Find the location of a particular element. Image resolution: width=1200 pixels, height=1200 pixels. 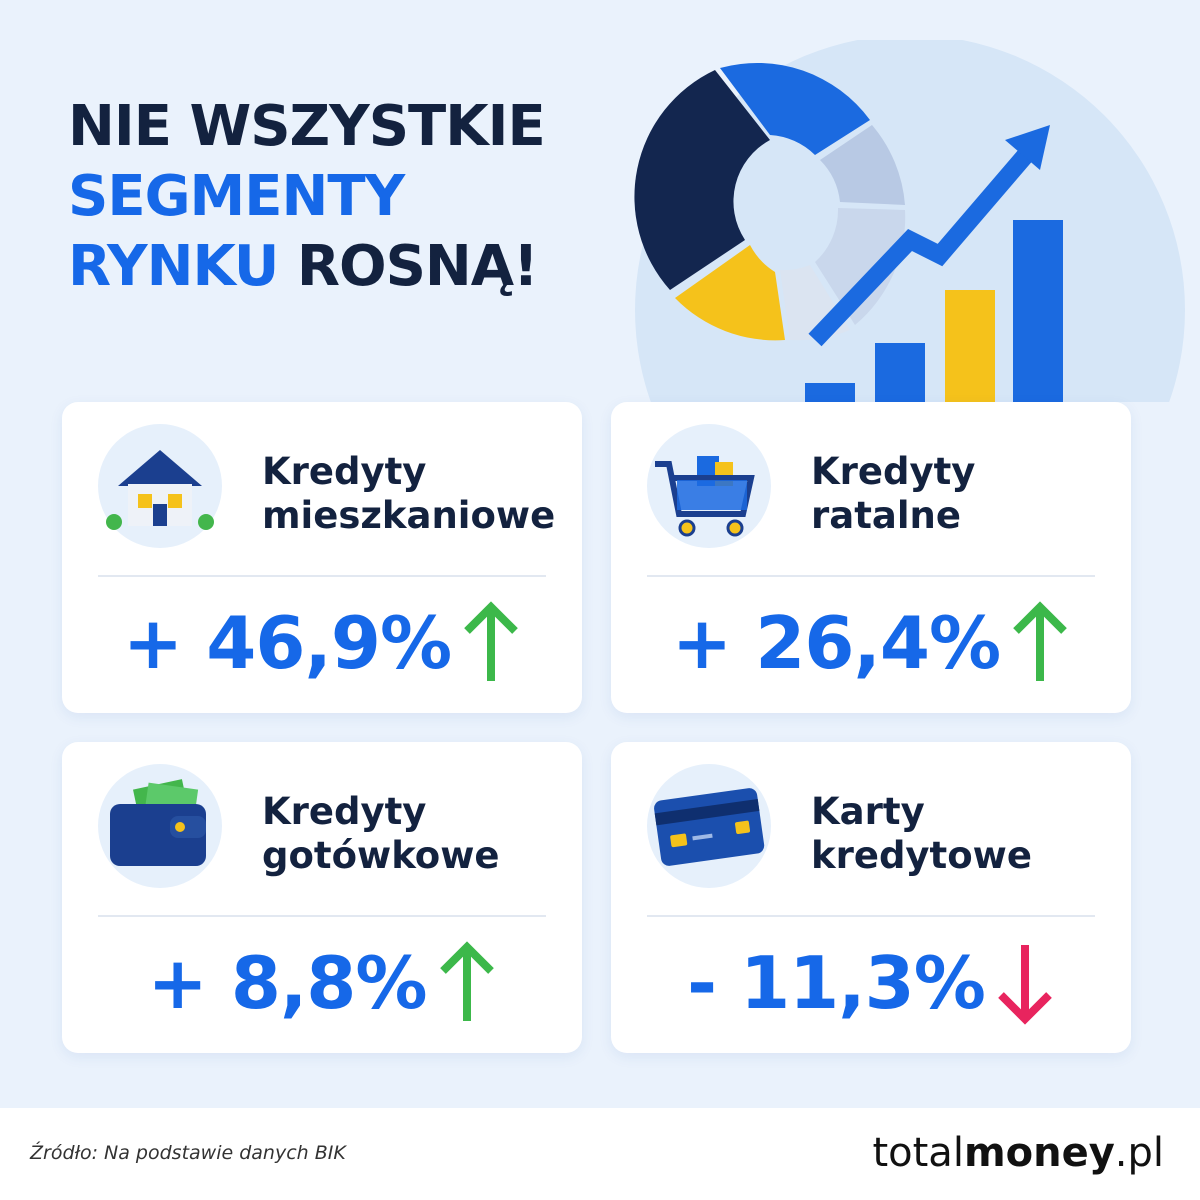

house-icon is located at coordinates (160, 486).